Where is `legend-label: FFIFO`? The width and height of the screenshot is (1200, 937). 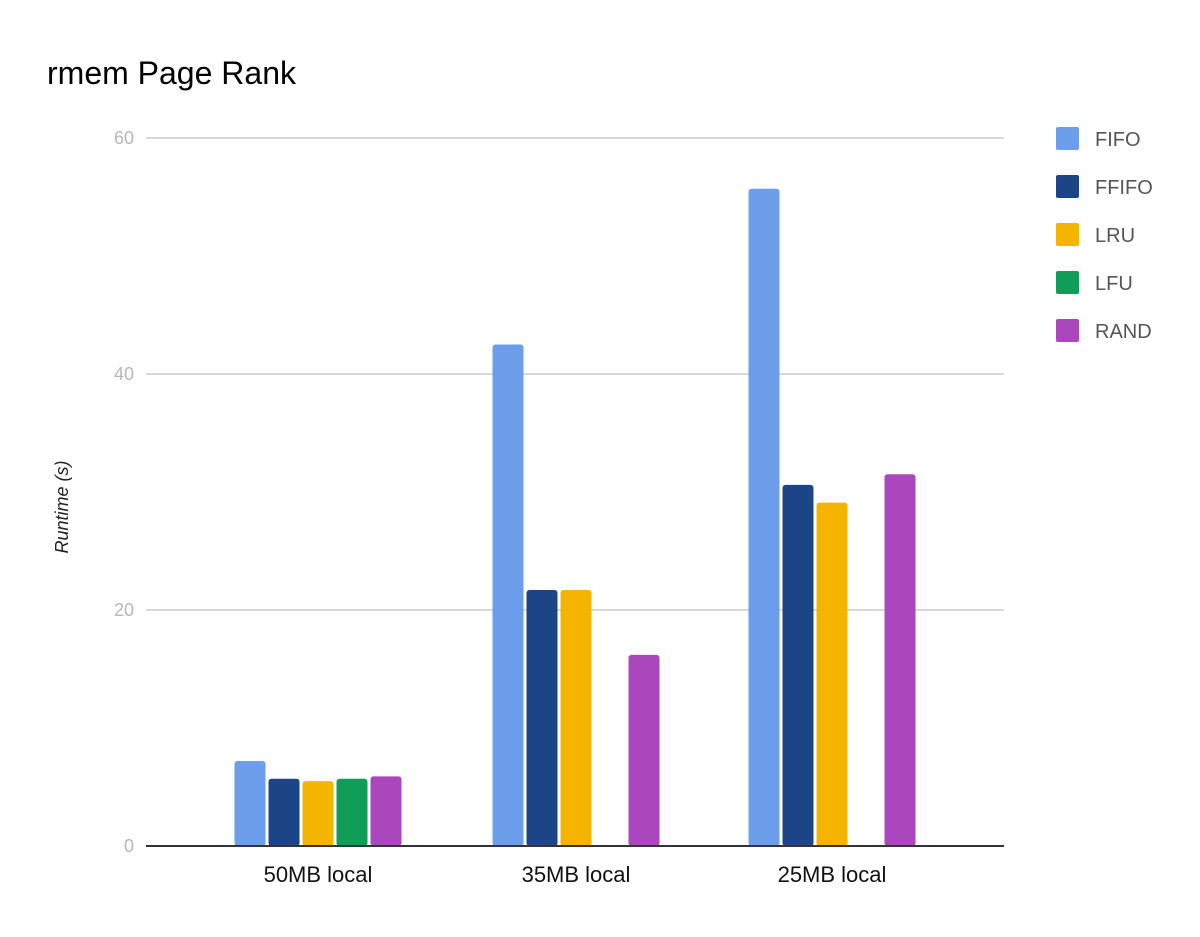 legend-label: FFIFO is located at coordinates (1124, 188).